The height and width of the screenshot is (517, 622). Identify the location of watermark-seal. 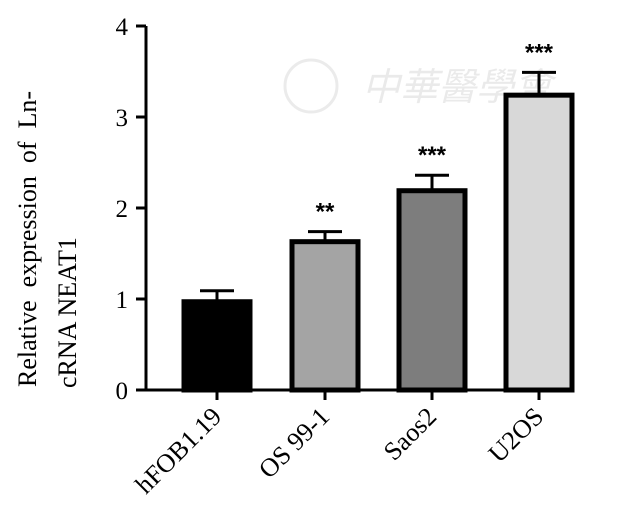
(311, 86).